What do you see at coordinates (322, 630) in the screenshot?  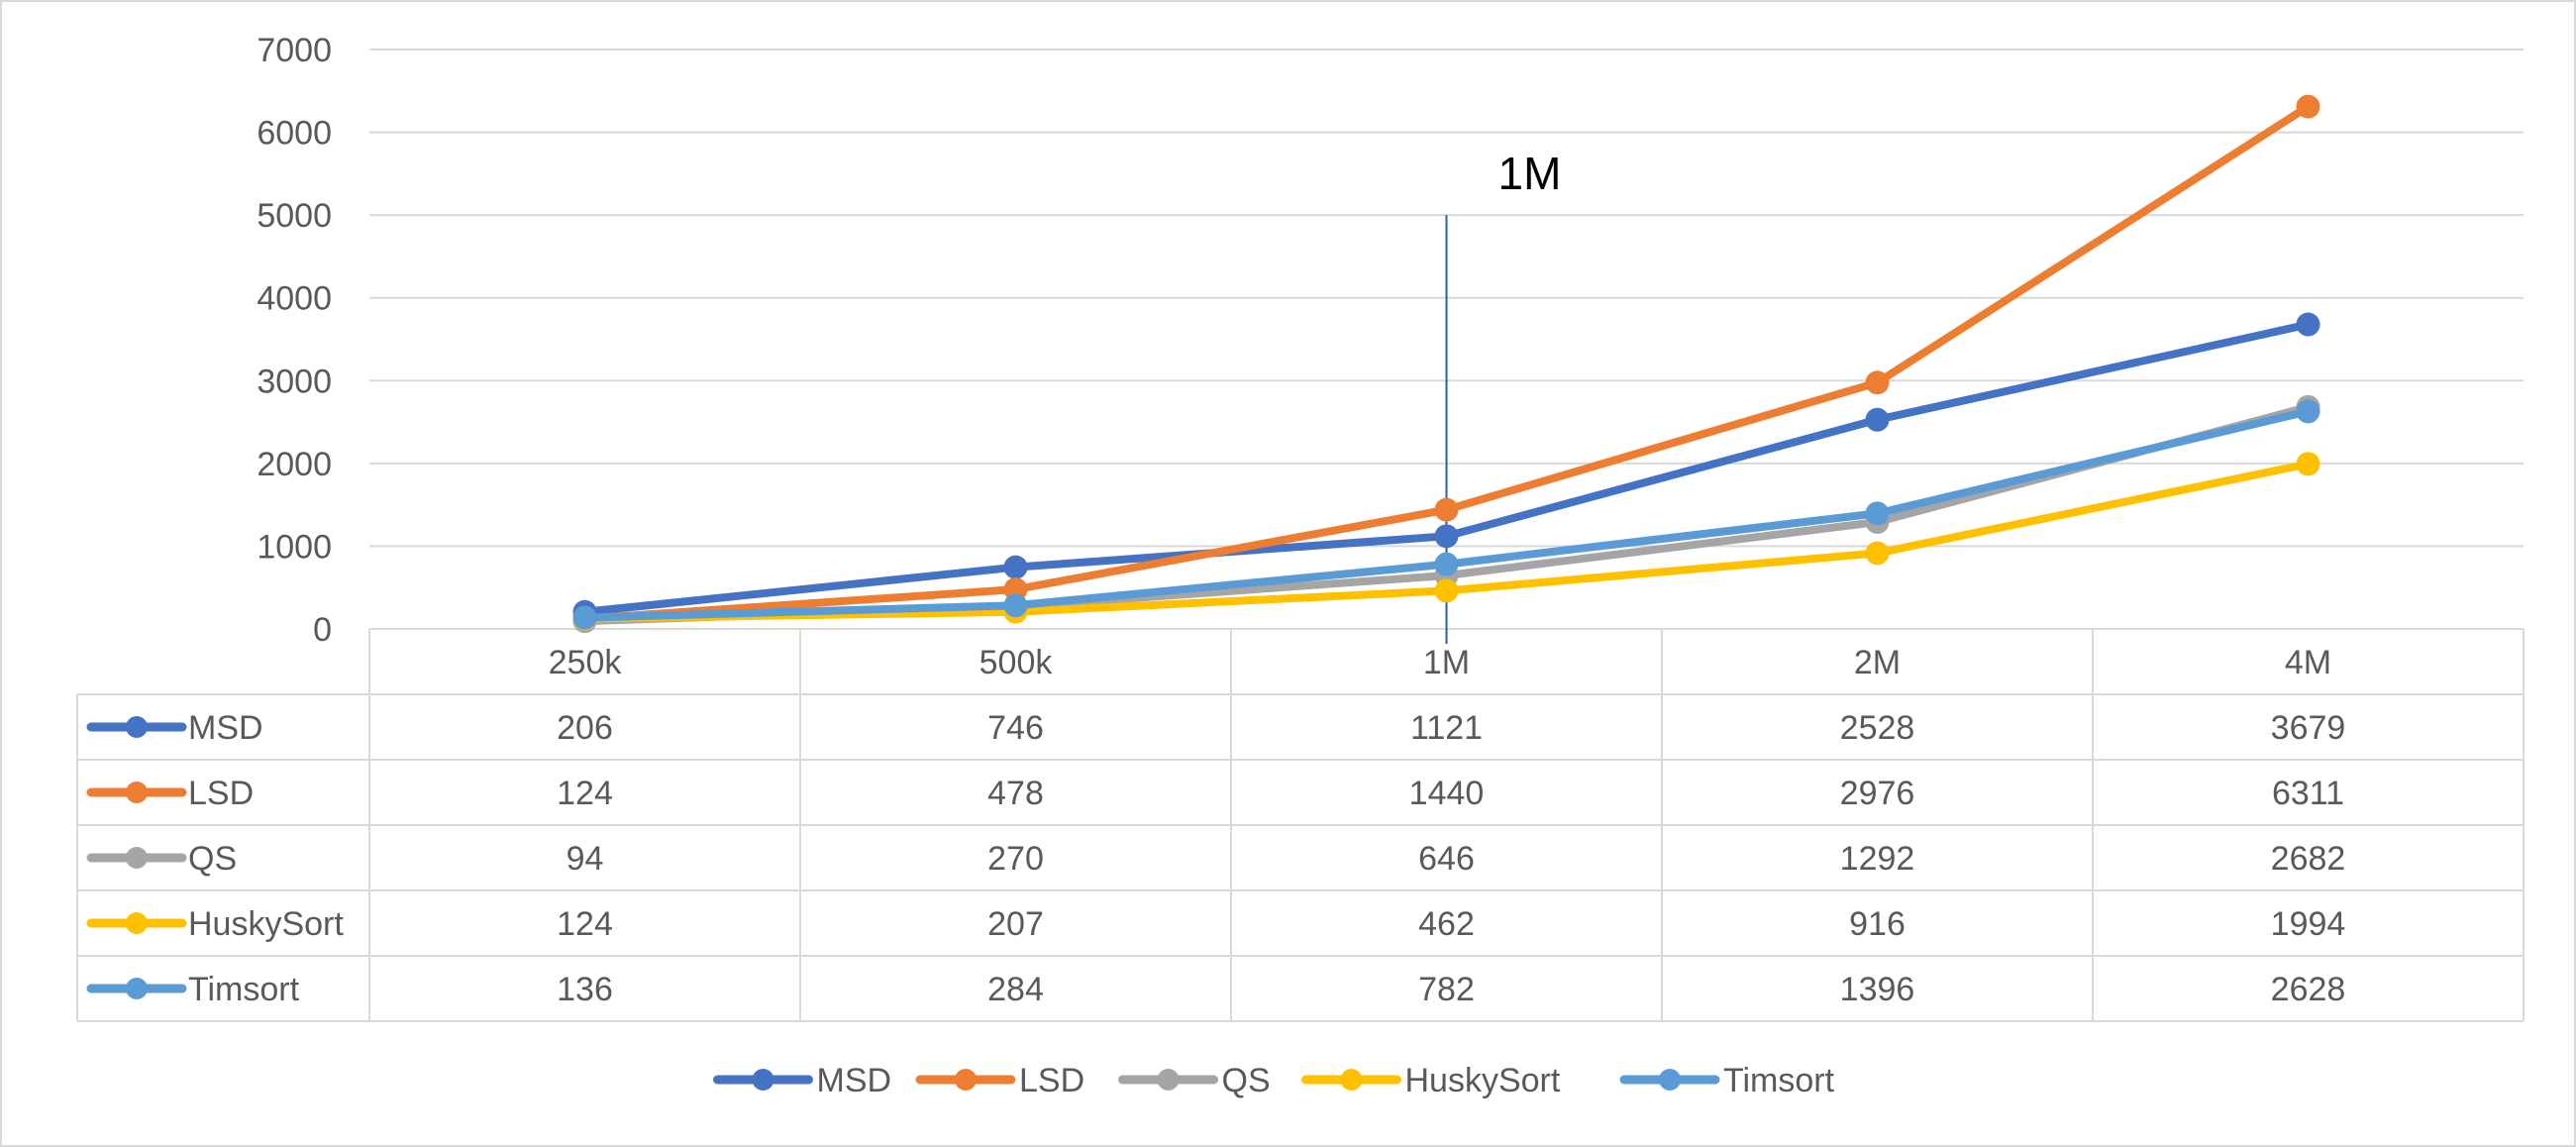 I see `y-tick-label: 0` at bounding box center [322, 630].